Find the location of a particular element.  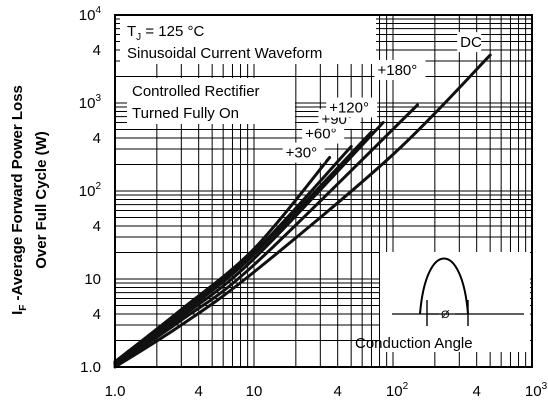

y-tick-label: 10 is located at coordinates (92, 279).